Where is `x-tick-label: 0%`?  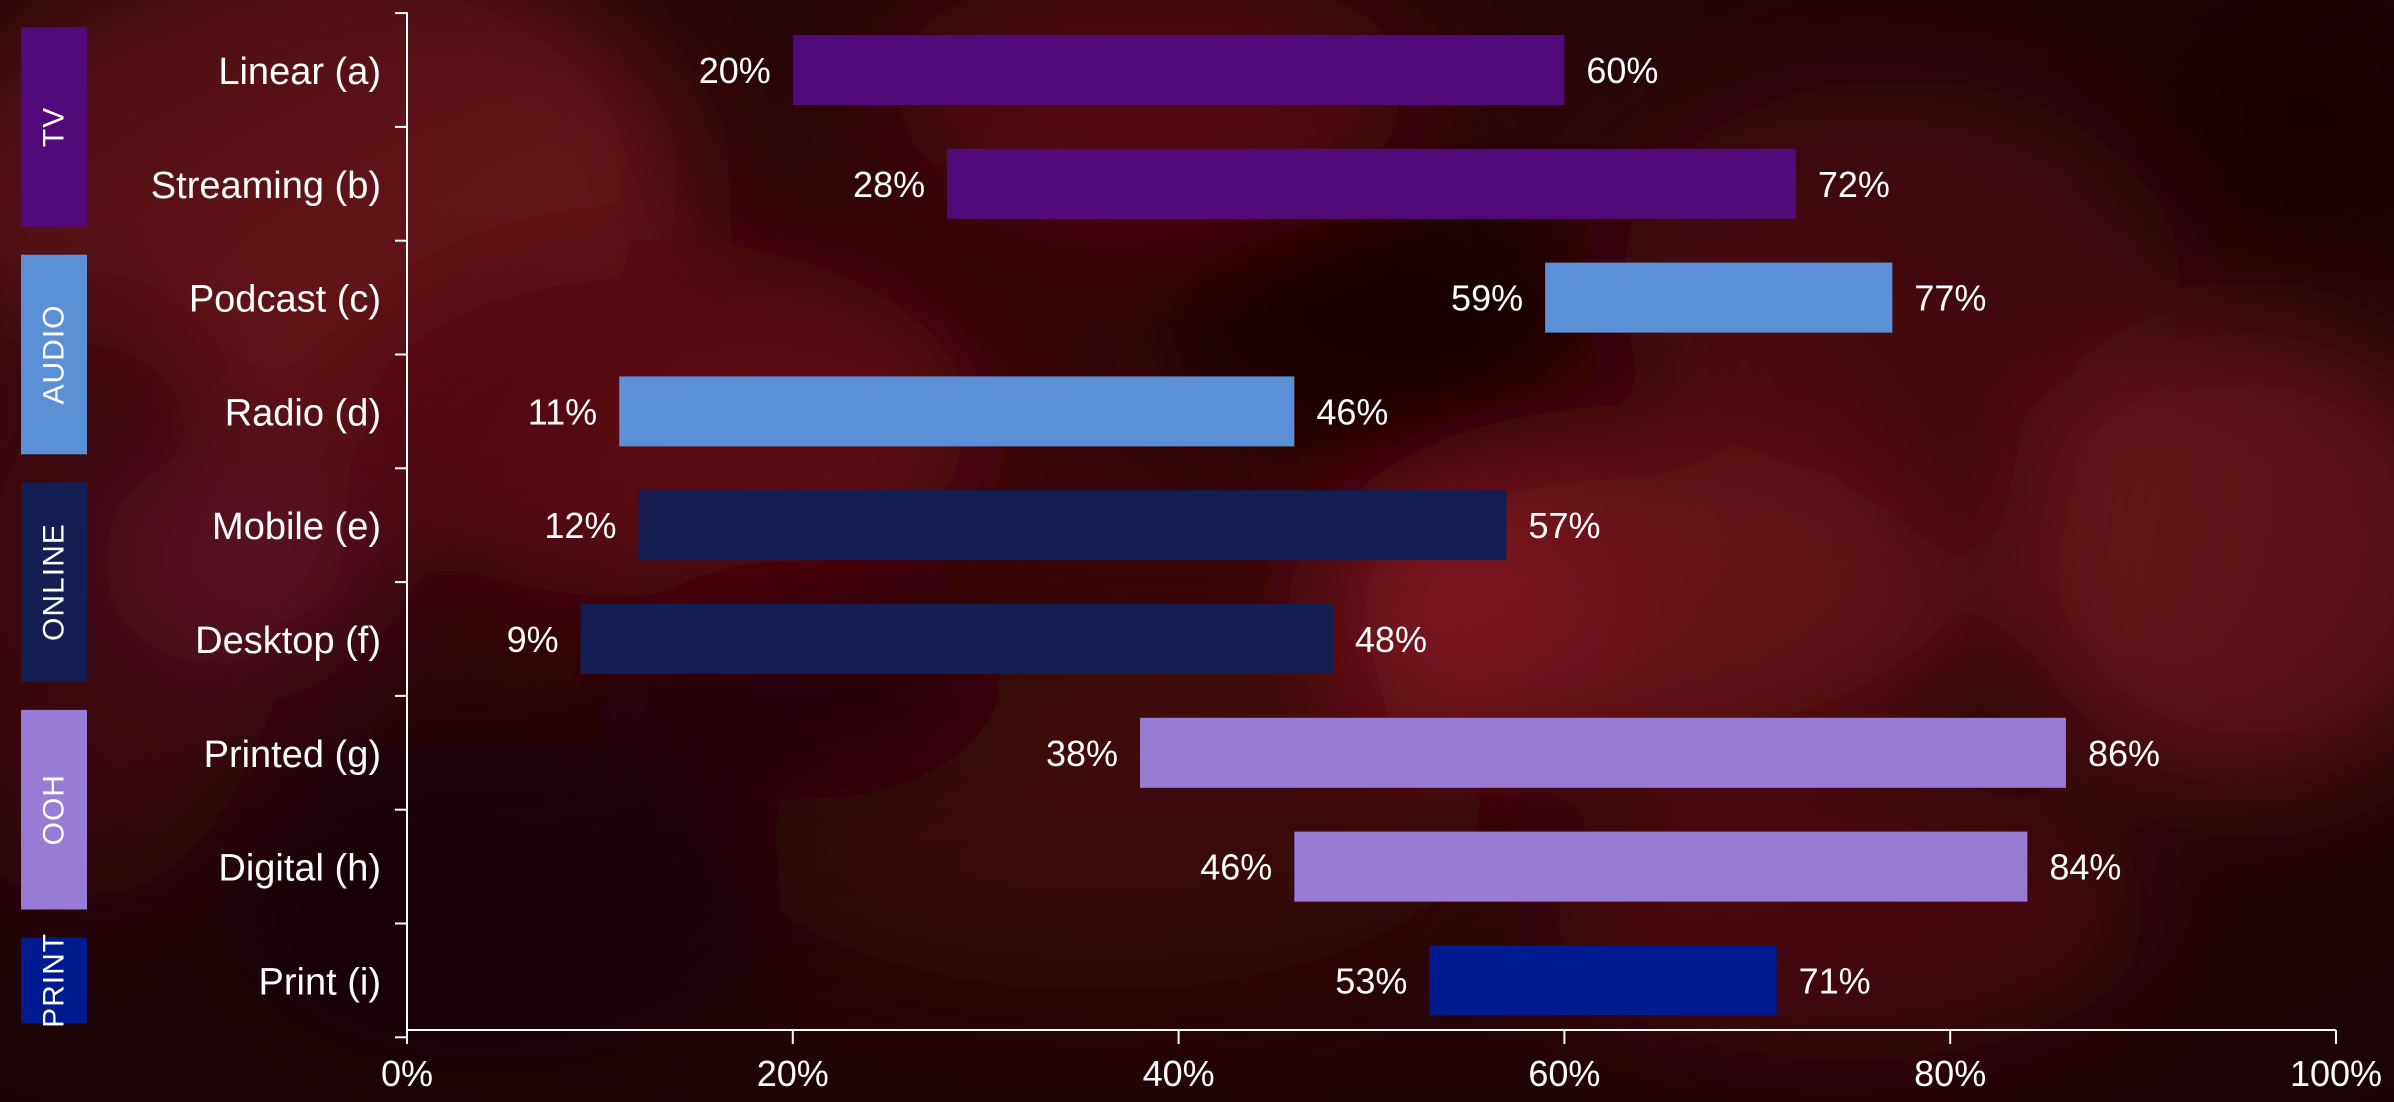 x-tick-label: 0% is located at coordinates (407, 1073).